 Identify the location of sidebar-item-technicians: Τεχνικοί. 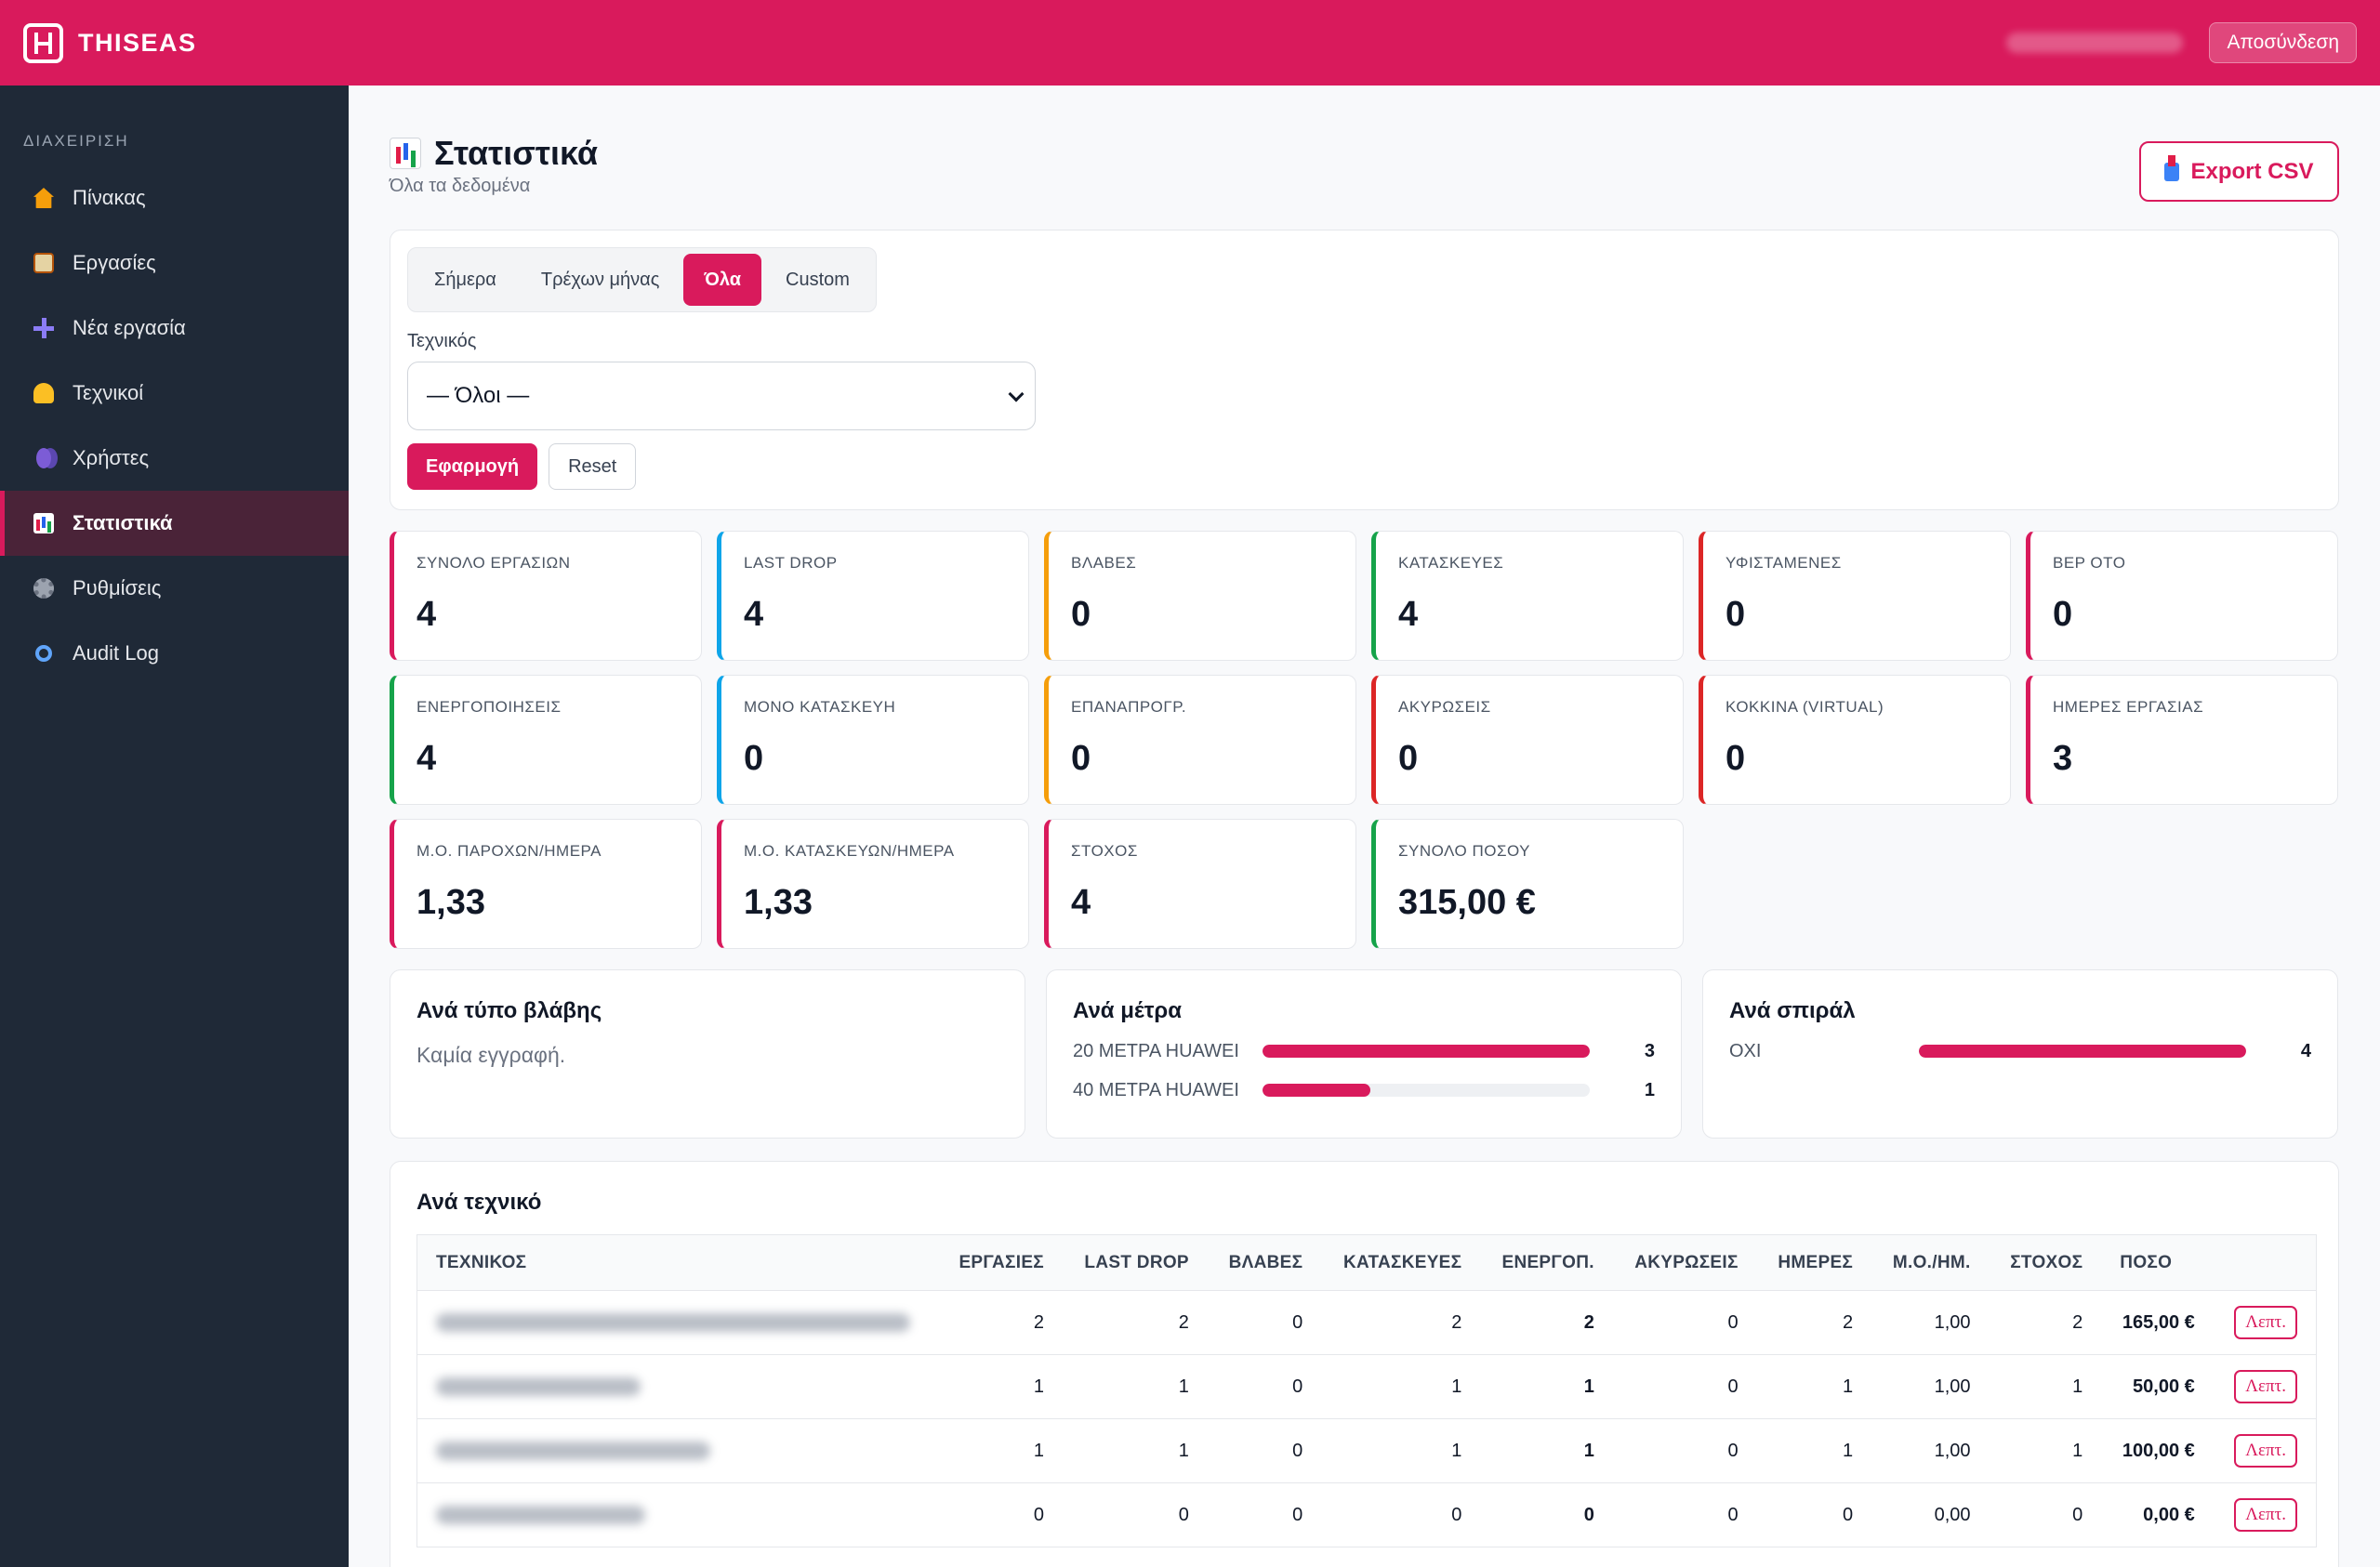
(174, 393).